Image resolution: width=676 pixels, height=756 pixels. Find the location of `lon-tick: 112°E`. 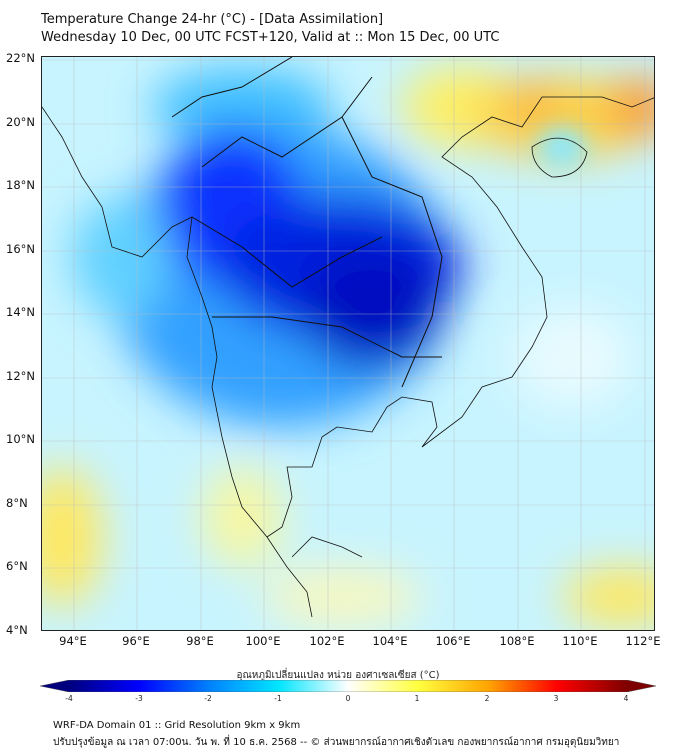

lon-tick: 112°E is located at coordinates (643, 641).